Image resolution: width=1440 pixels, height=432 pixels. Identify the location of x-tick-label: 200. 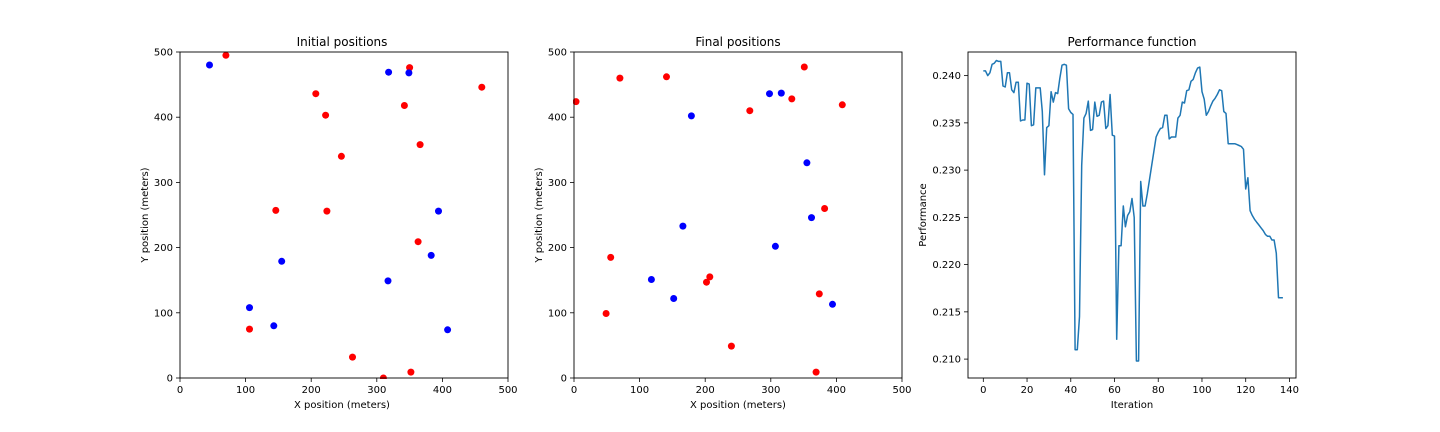
(311, 390).